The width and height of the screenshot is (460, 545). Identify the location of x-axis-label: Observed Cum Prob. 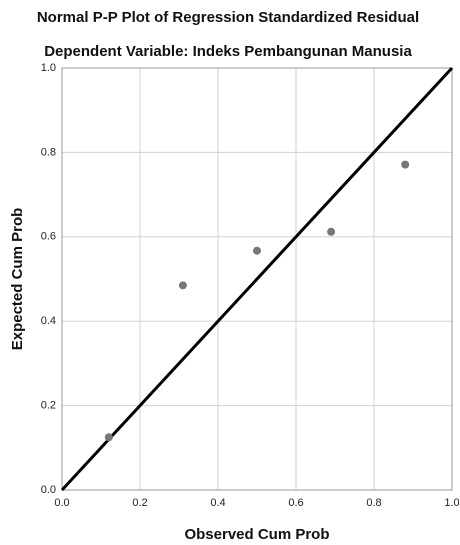
(256, 534).